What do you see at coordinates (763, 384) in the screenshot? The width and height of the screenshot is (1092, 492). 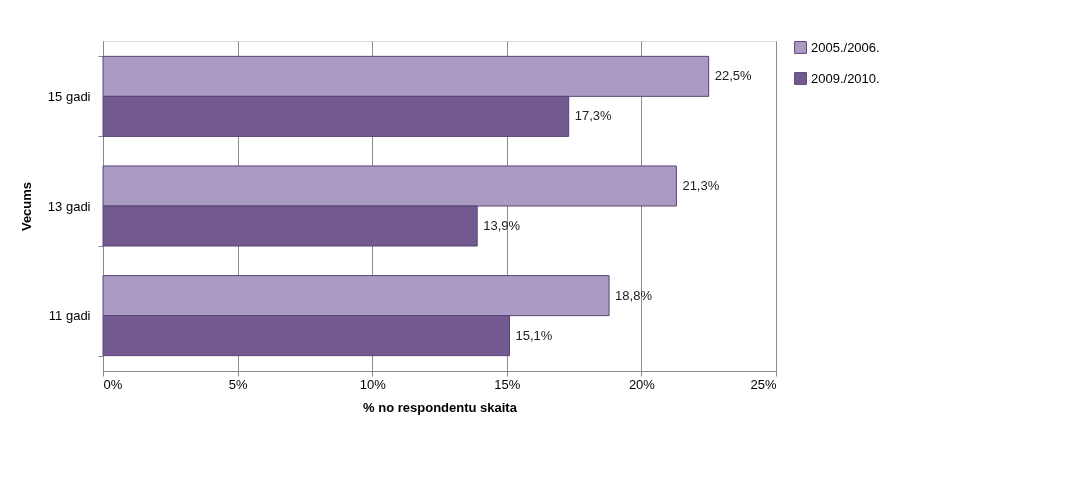 I see `x-tick-label: 25%` at bounding box center [763, 384].